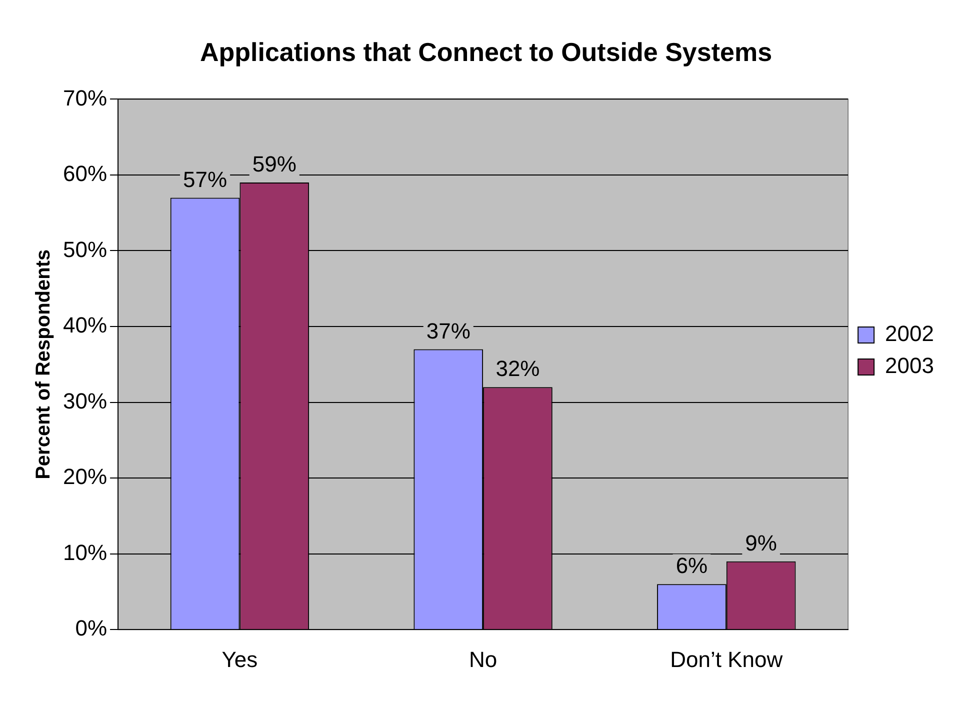  Describe the element at coordinates (726, 659) in the screenshot. I see `x-tick-label: Don’t Know` at that location.